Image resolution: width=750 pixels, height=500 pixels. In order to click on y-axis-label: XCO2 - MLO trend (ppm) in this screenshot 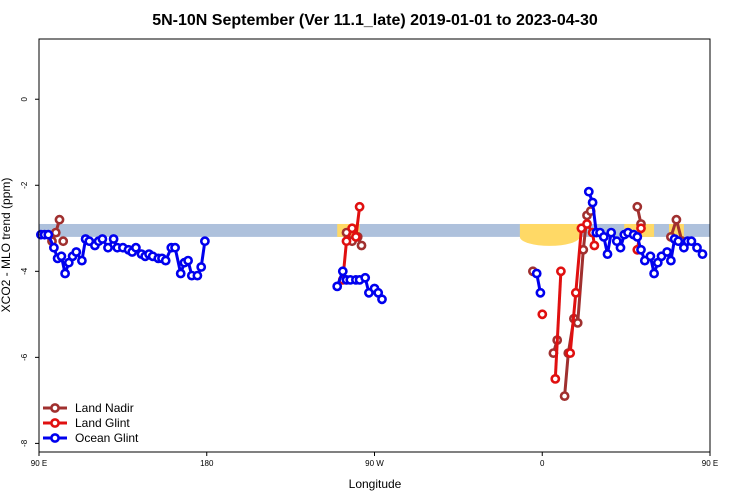, I will do `click(6, 245)`.